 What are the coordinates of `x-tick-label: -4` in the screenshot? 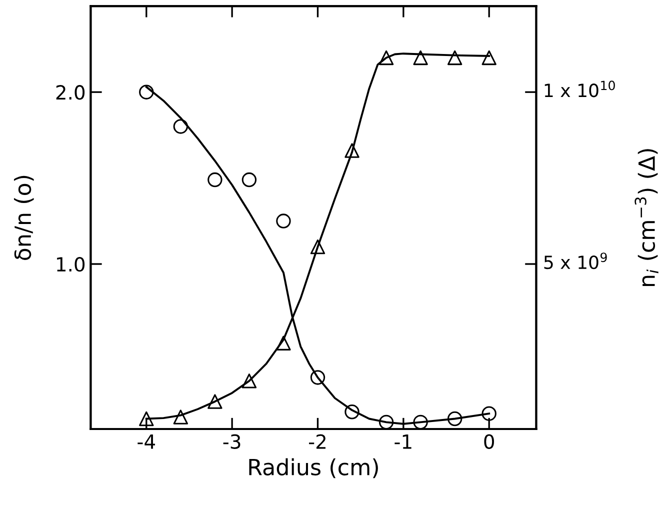 It's located at (146, 441).